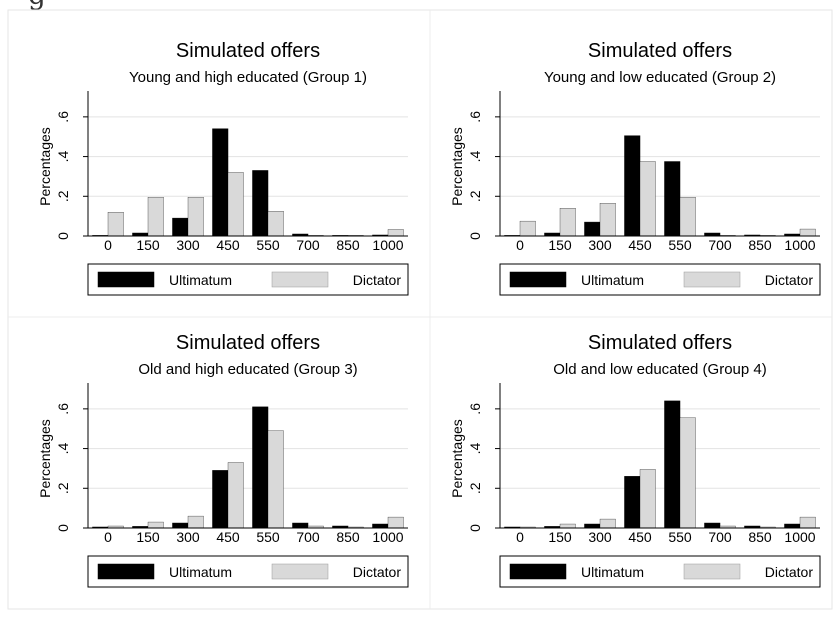 Image resolution: width=840 pixels, height=619 pixels. Describe the element at coordinates (247, 369) in the screenshot. I see `chart-subtitle: Old and high educated (Group 3)` at that location.